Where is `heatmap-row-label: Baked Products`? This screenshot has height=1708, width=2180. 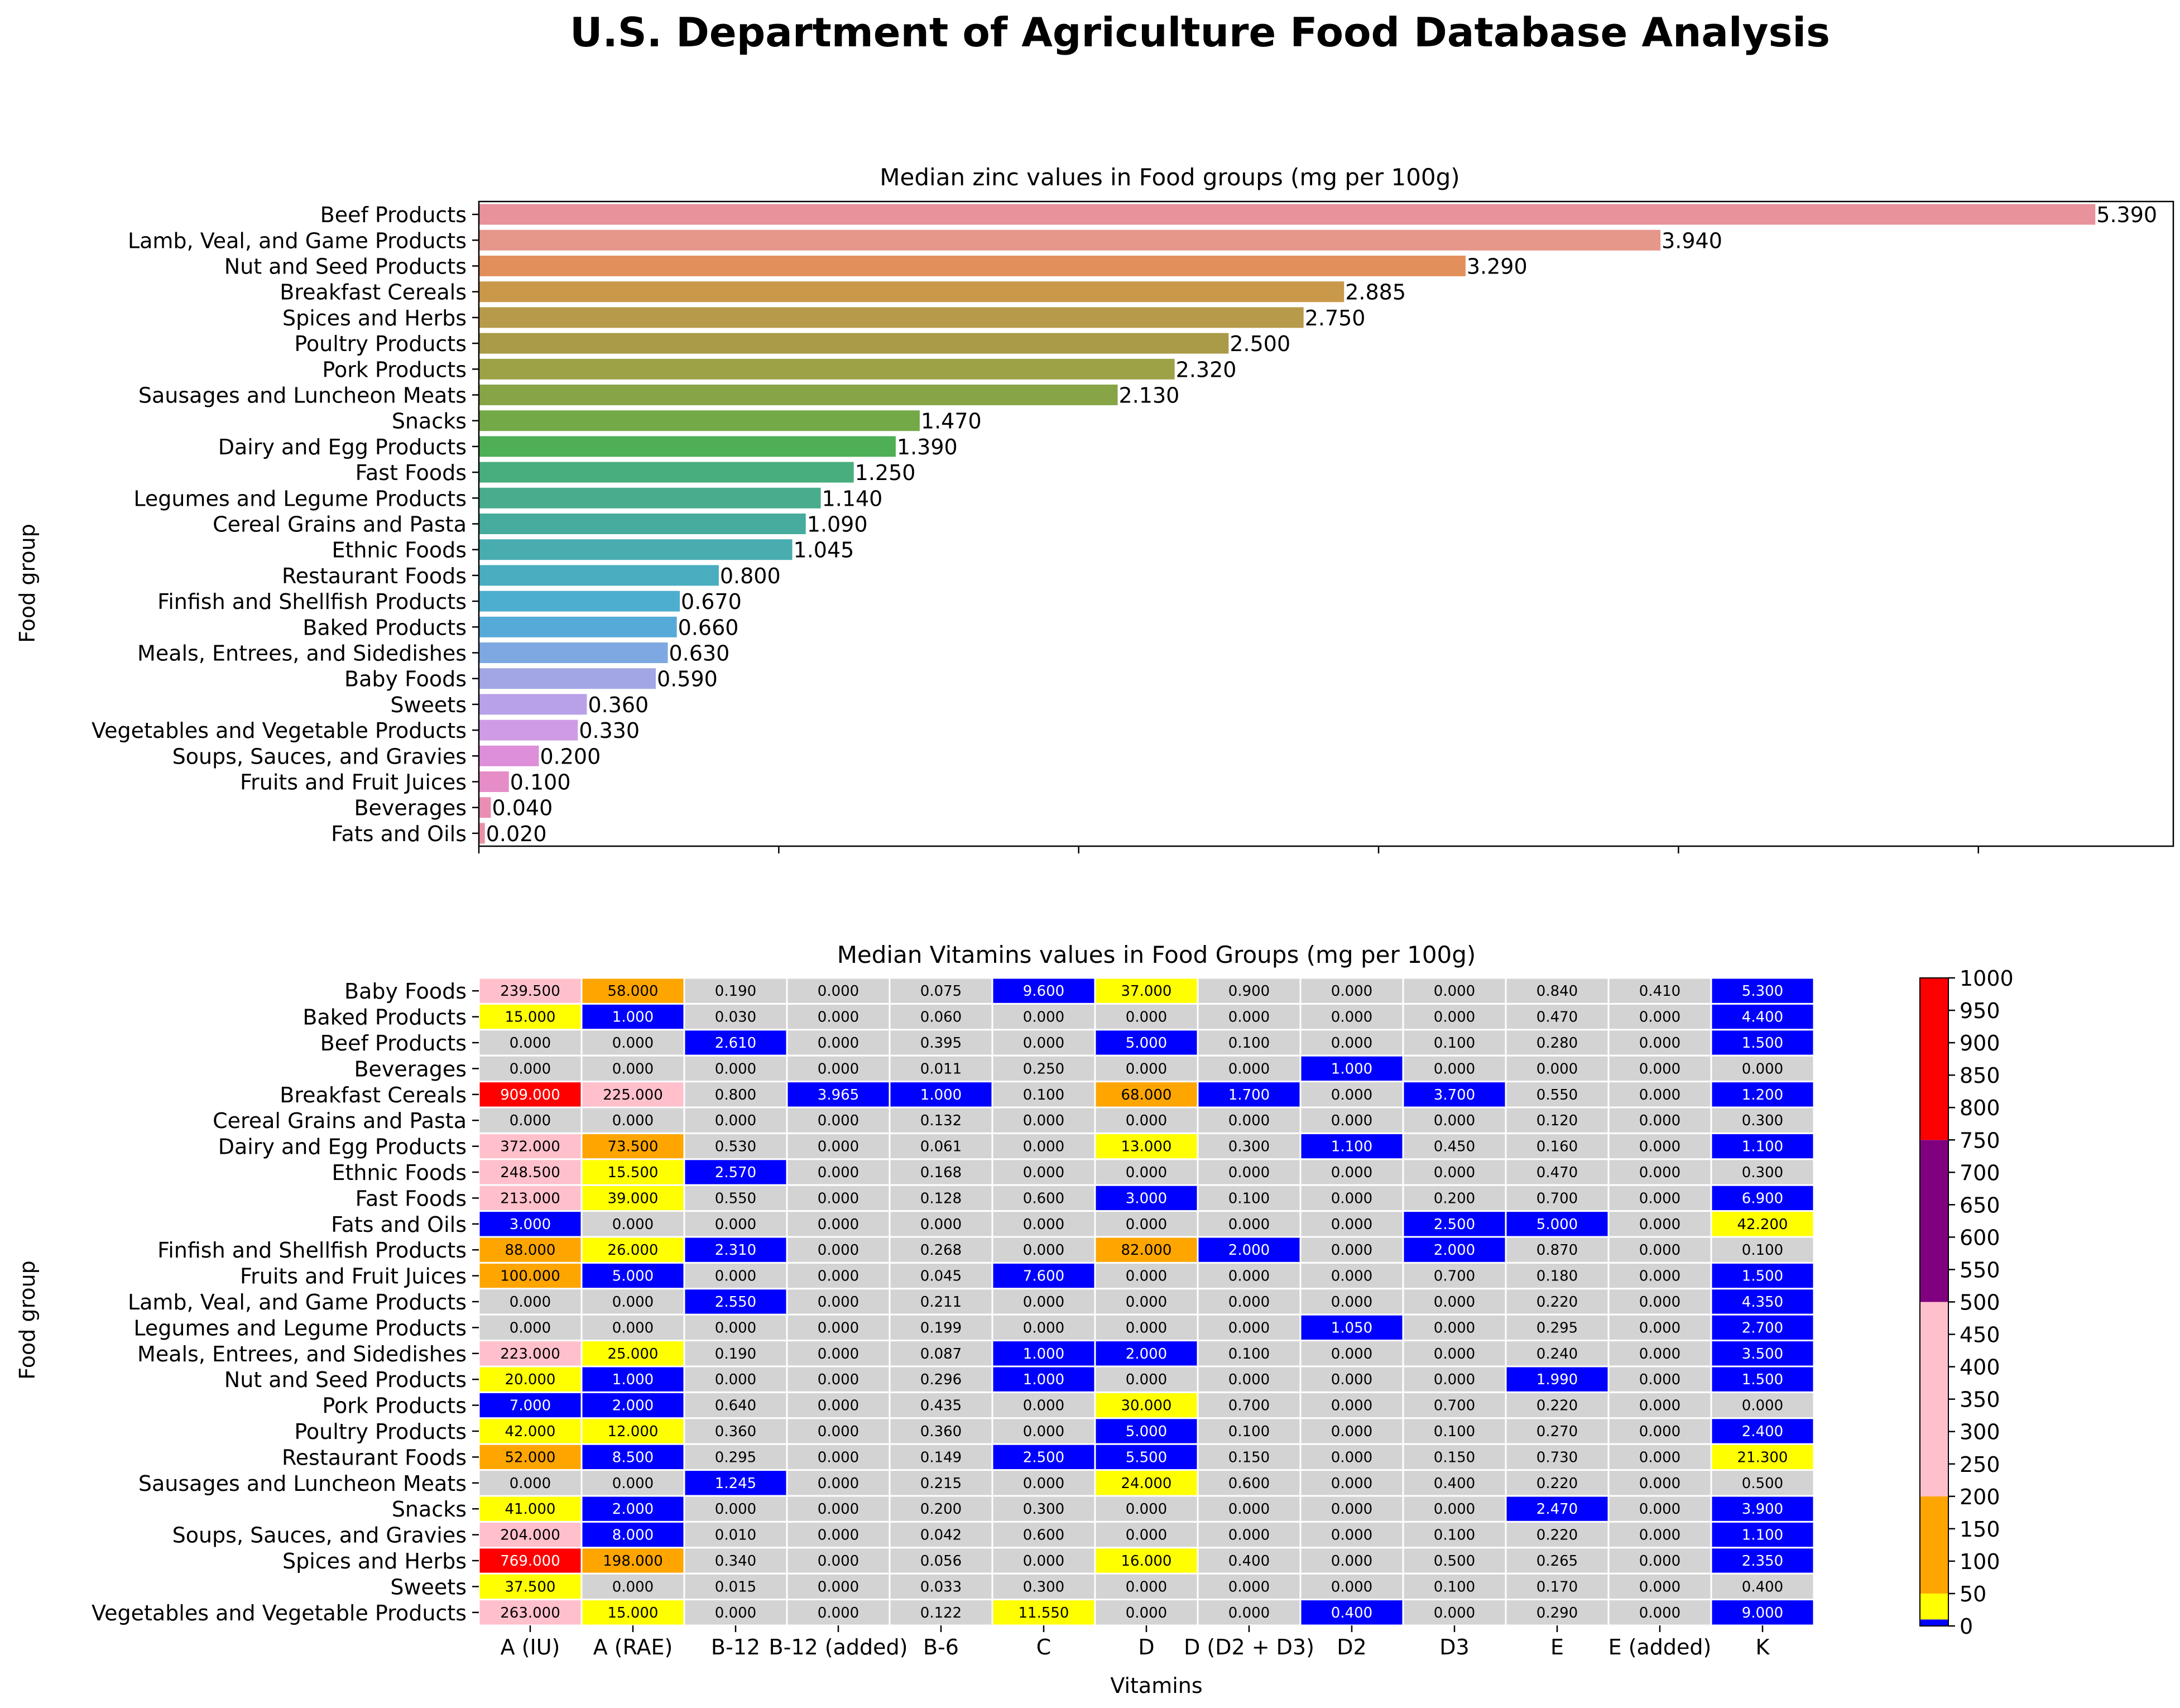 heatmap-row-label: Baked Products is located at coordinates (385, 1018).